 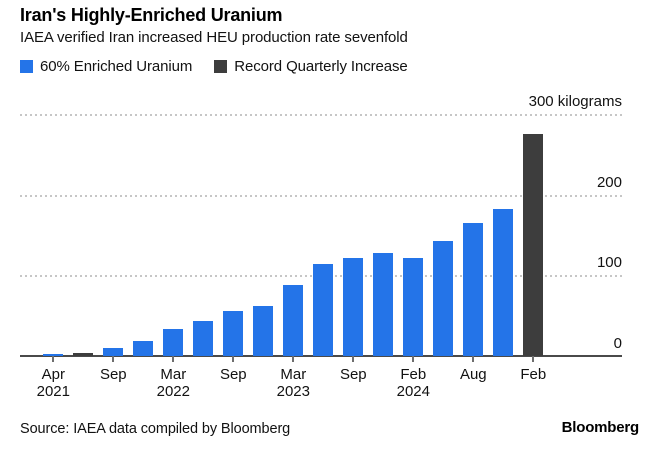 What do you see at coordinates (473, 374) in the screenshot?
I see `x-axis-label: Aug` at bounding box center [473, 374].